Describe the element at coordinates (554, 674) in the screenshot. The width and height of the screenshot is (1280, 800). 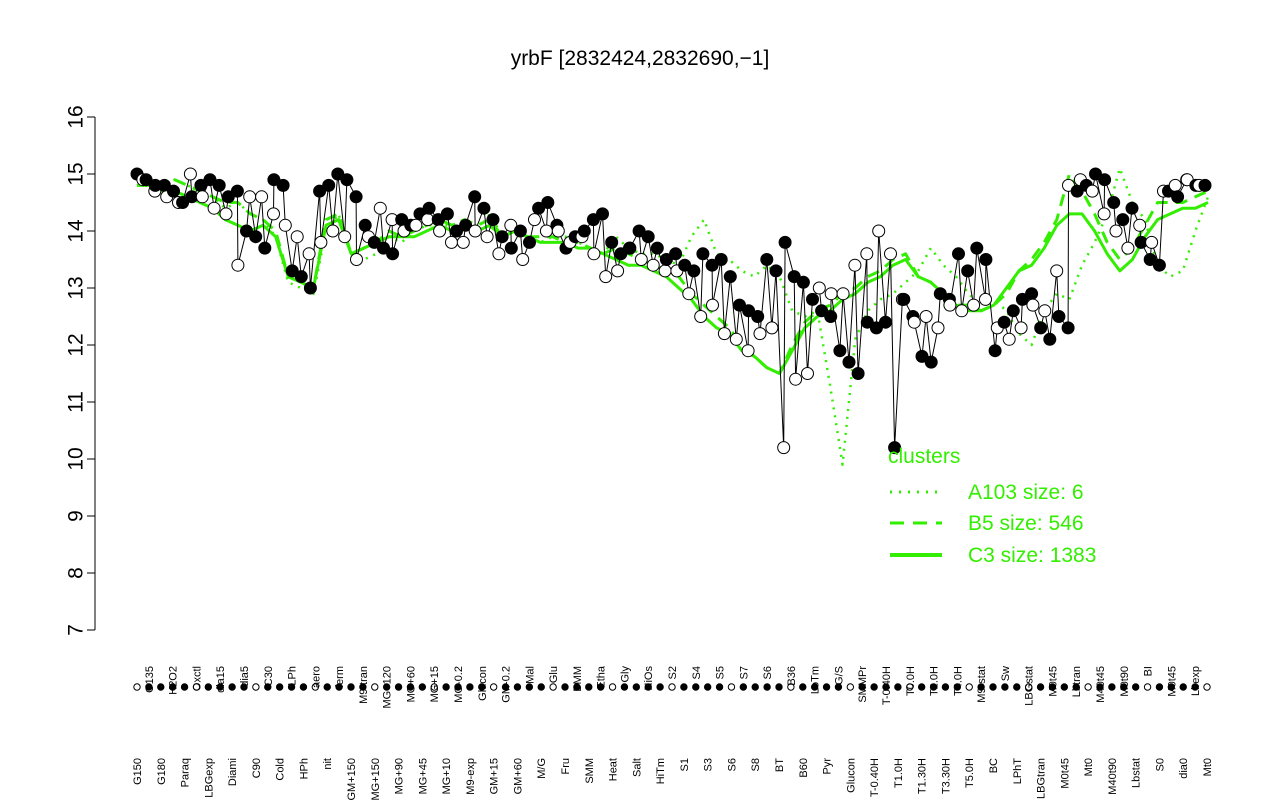
I see `x-tick-label: Glu` at that location.